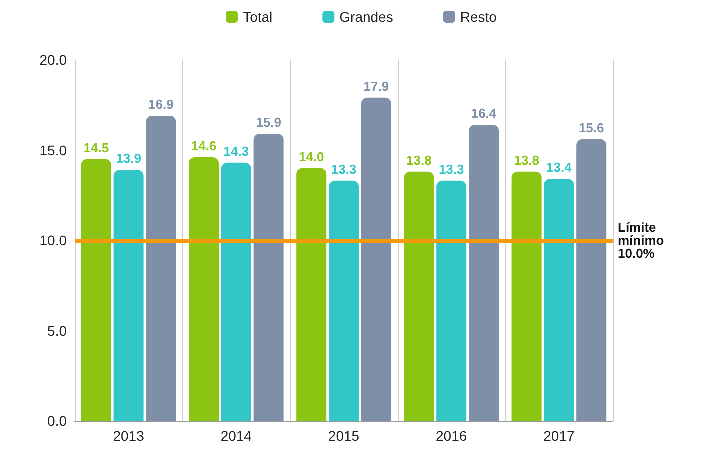 This screenshot has height=466, width=723. What do you see at coordinates (204, 146) in the screenshot?
I see `data-label: 14.6` at bounding box center [204, 146].